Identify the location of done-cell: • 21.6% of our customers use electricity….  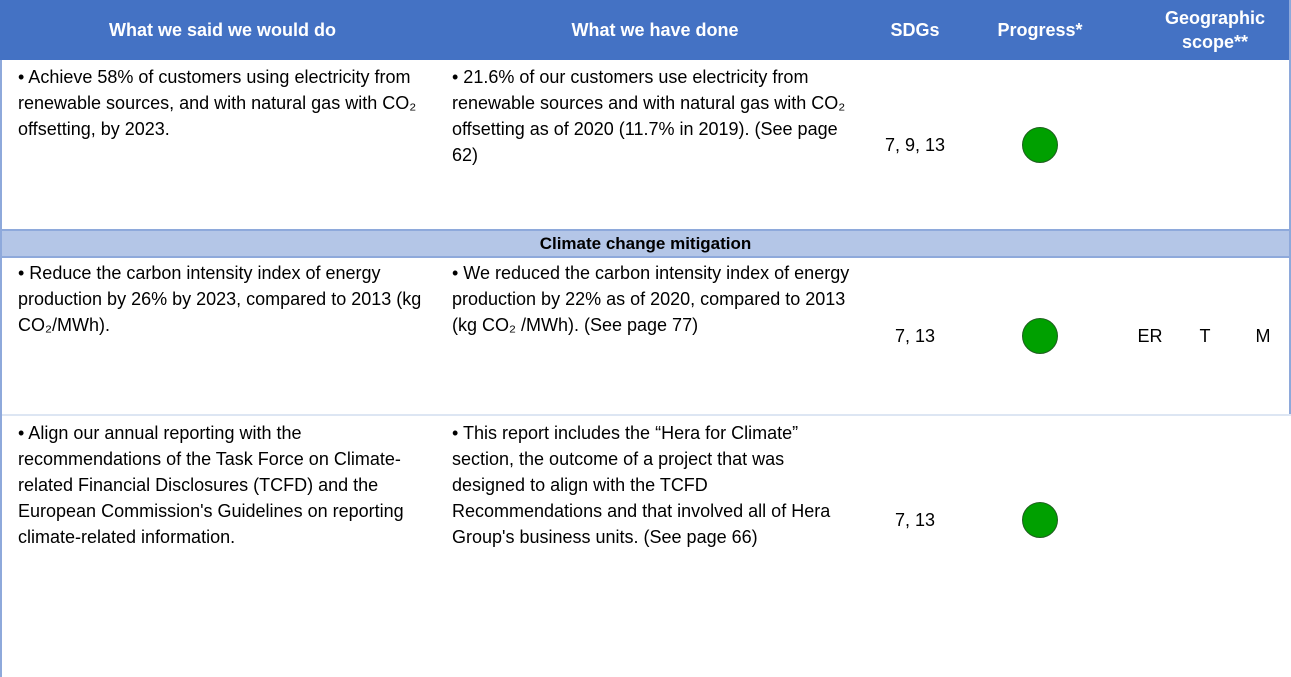
(649, 116).